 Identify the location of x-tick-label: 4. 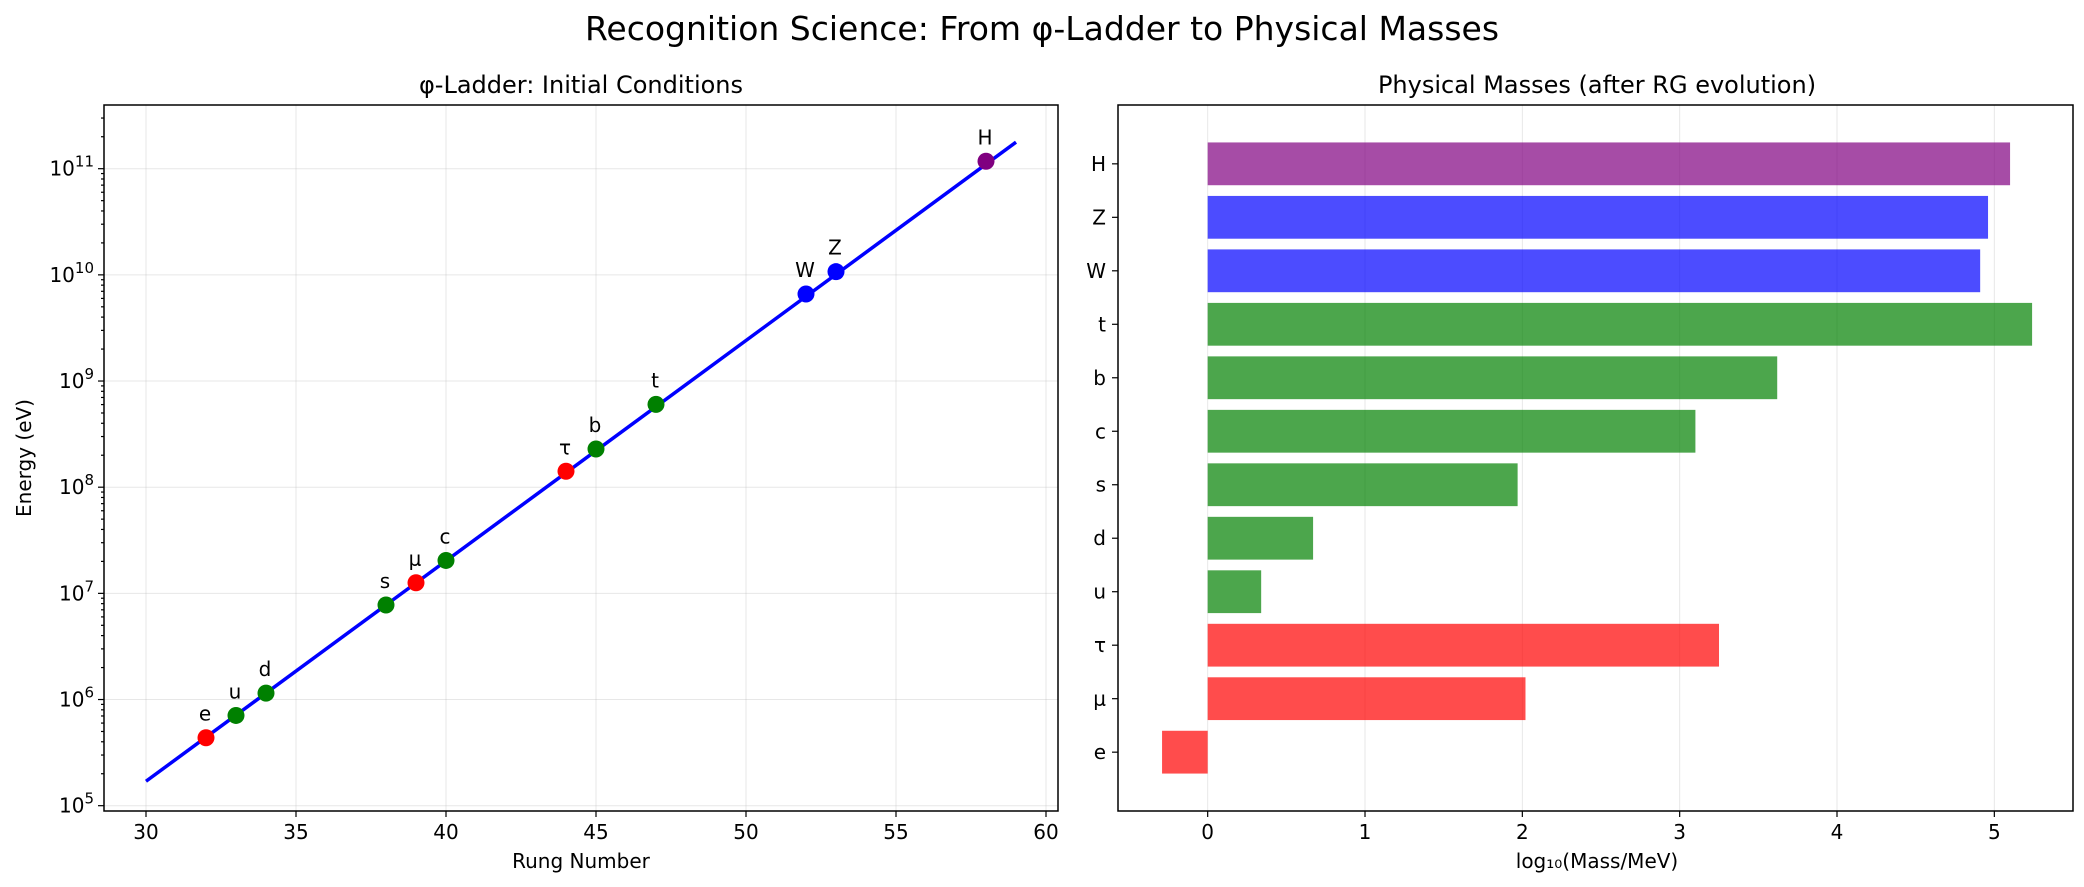
(1837, 832).